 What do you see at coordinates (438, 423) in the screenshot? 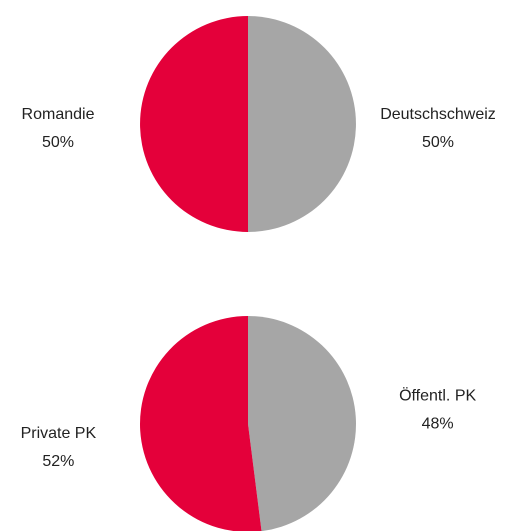
I see `slice-value-label: 48%` at bounding box center [438, 423].